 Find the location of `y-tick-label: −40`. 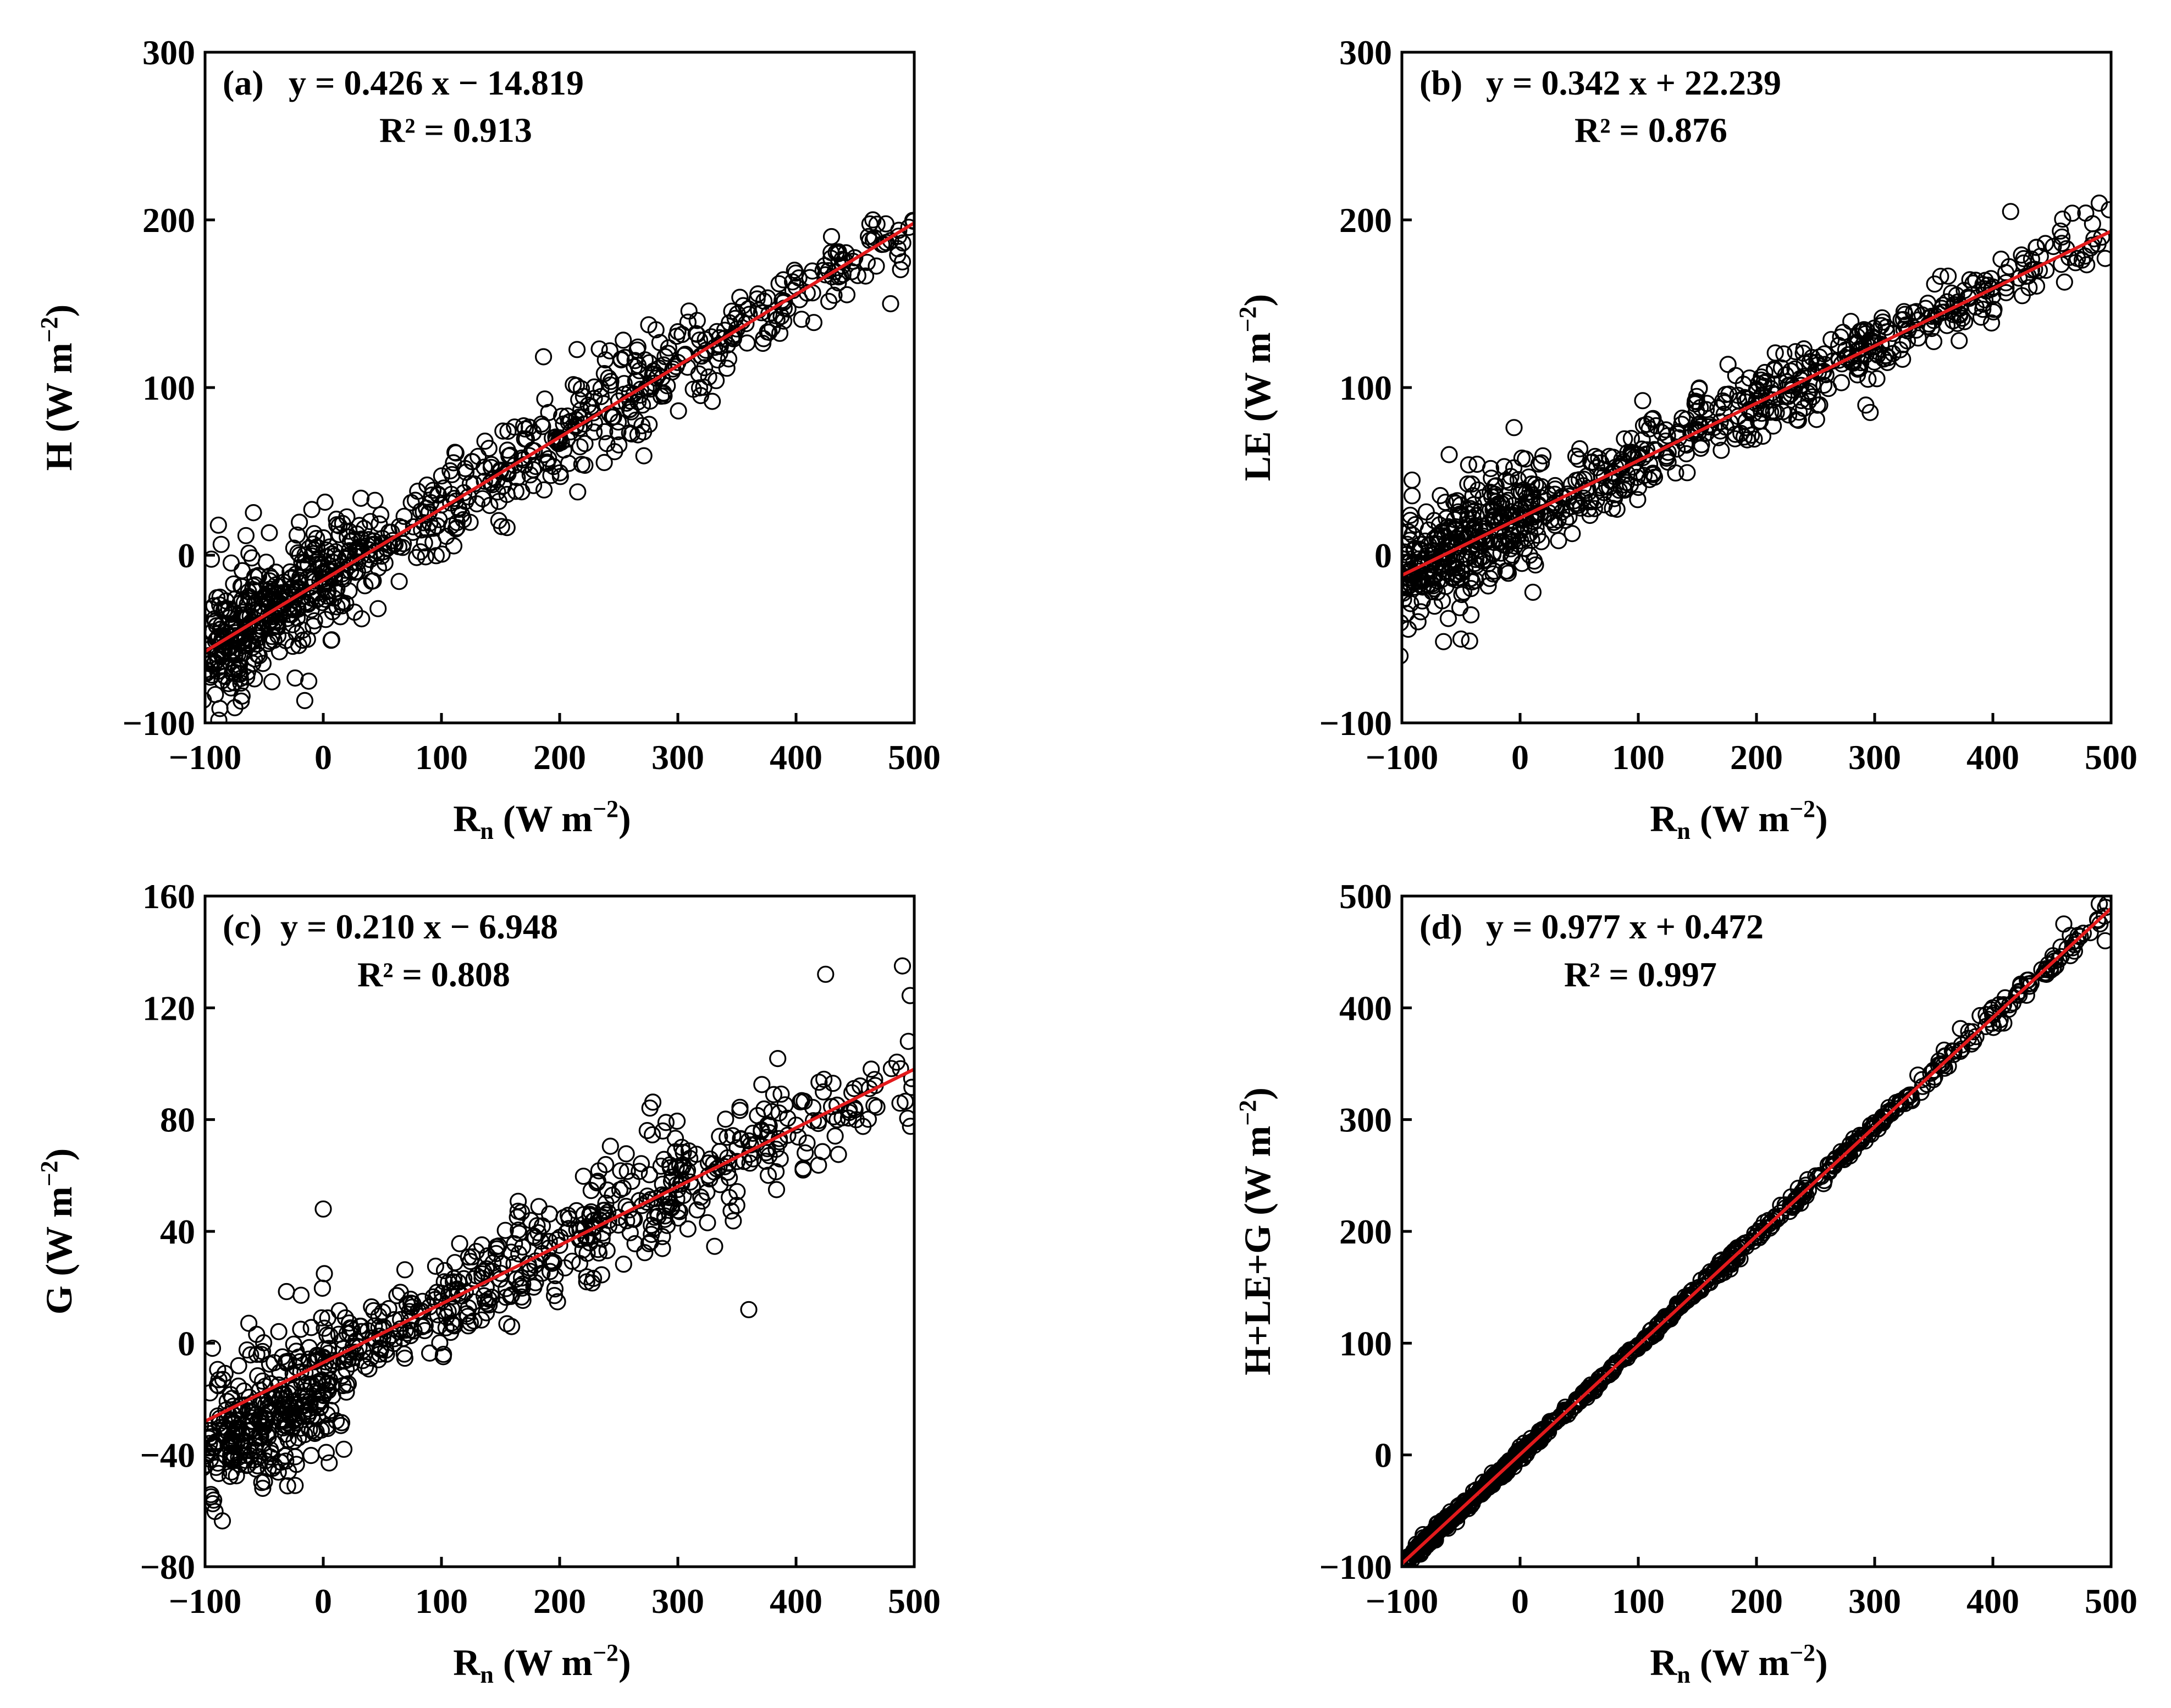

y-tick-label: −40 is located at coordinates (167, 1455).